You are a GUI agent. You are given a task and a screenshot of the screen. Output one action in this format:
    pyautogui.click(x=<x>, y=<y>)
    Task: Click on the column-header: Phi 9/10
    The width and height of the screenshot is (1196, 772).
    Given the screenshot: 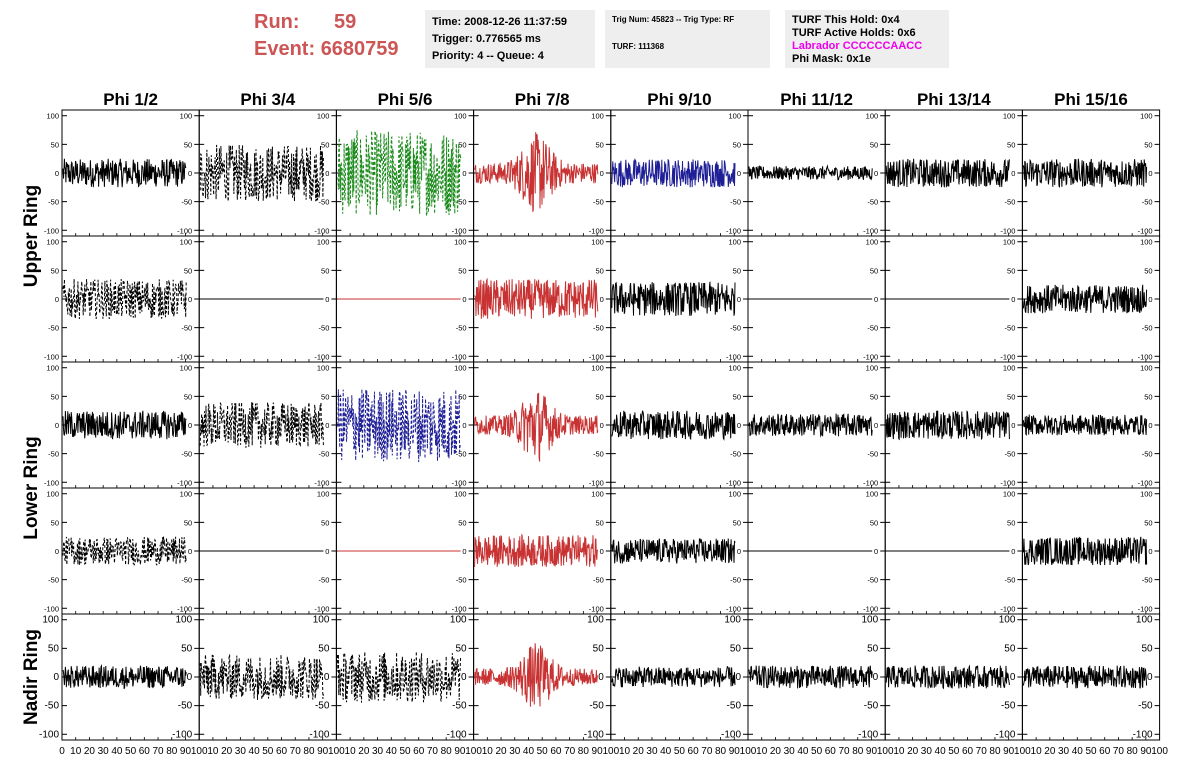 What is the action you would take?
    pyautogui.click(x=679, y=99)
    